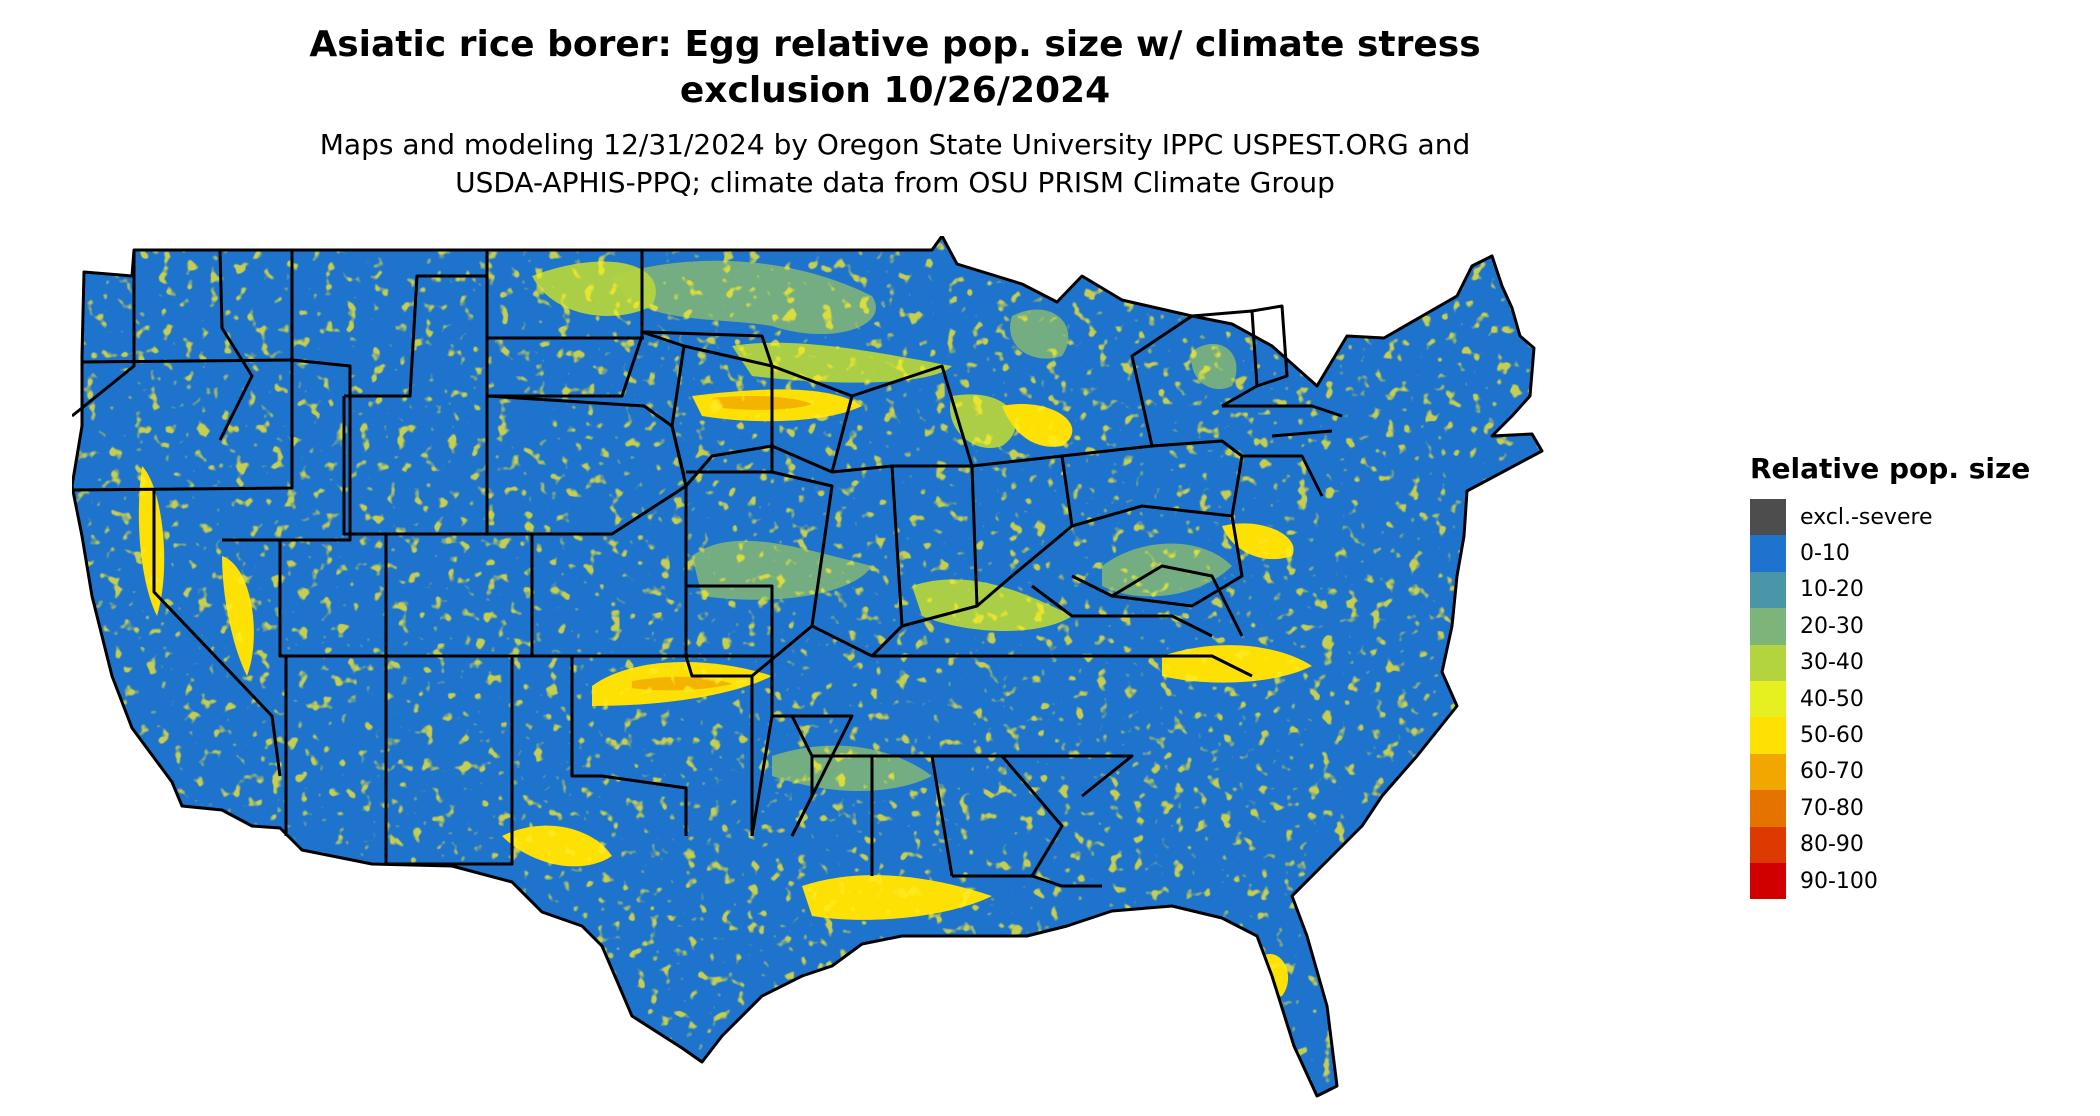 This screenshot has height=1116, width=2100. Describe the element at coordinates (1832, 736) in the screenshot. I see `legend-label: 50-60` at that location.